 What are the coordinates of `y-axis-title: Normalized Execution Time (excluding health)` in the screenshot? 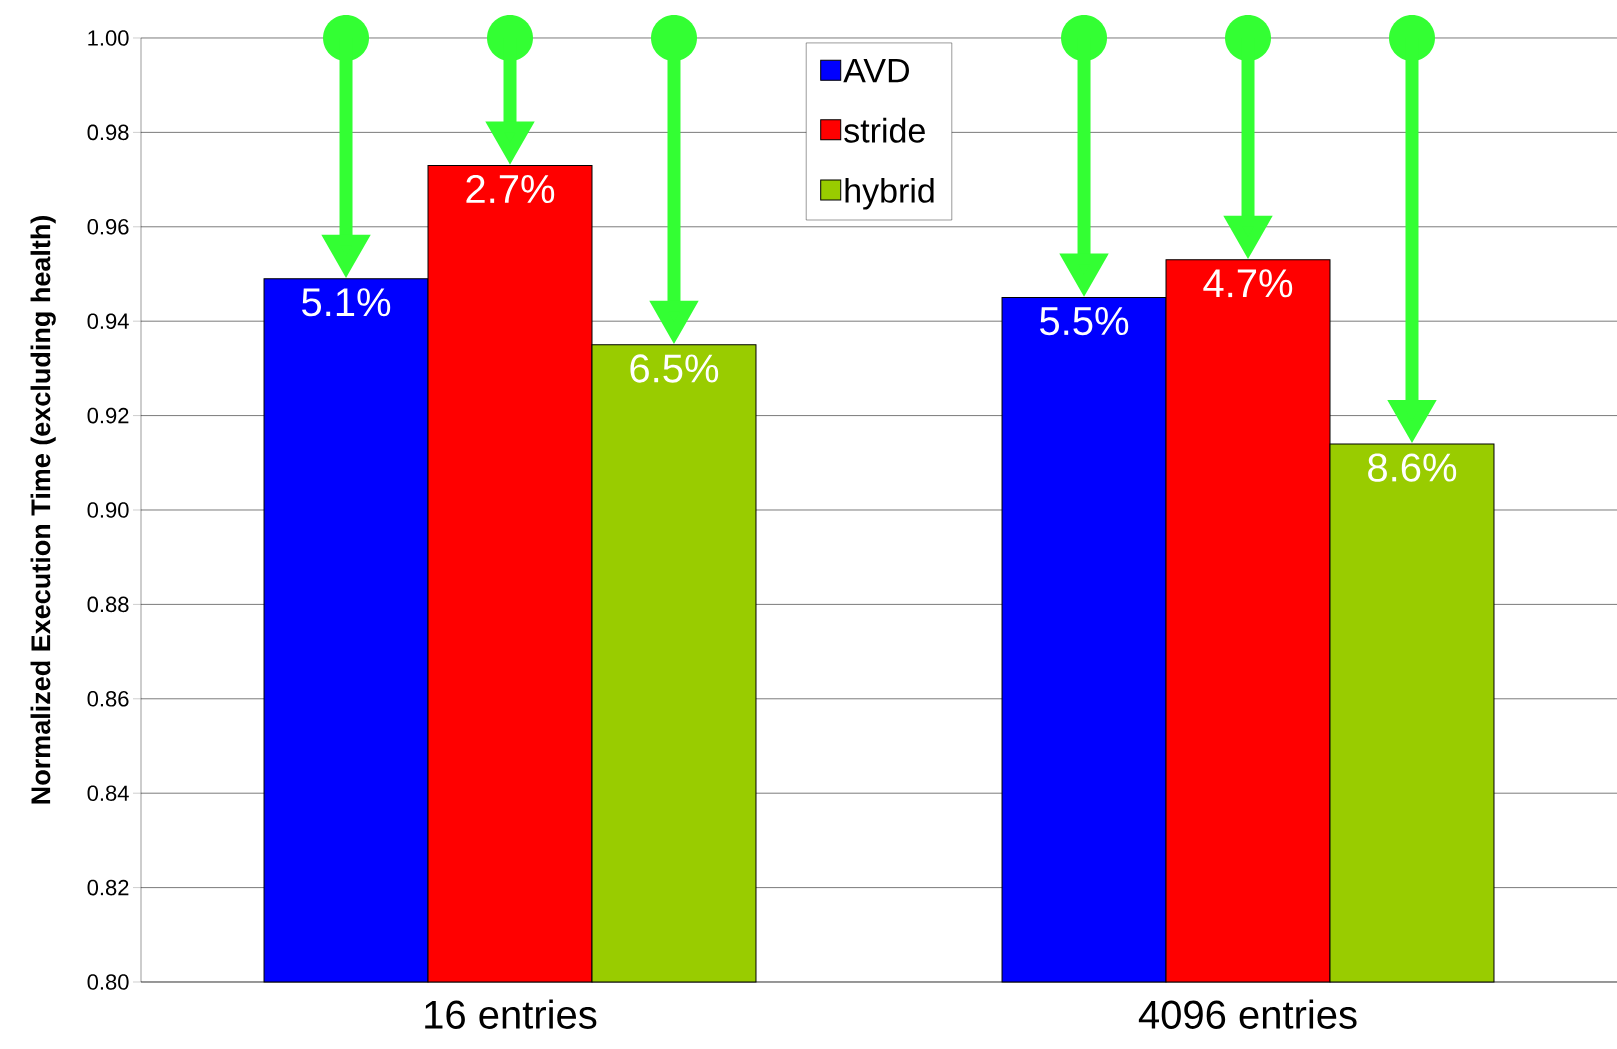 It's located at (43, 510).